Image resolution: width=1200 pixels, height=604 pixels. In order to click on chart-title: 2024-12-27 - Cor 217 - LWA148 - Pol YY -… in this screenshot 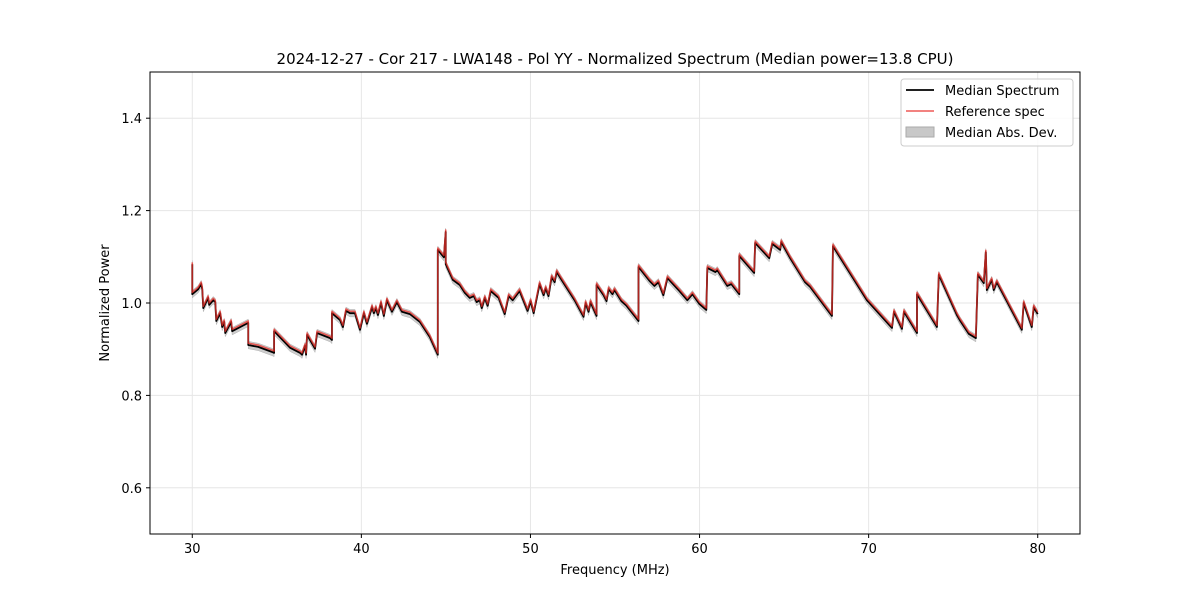, I will do `click(615, 59)`.